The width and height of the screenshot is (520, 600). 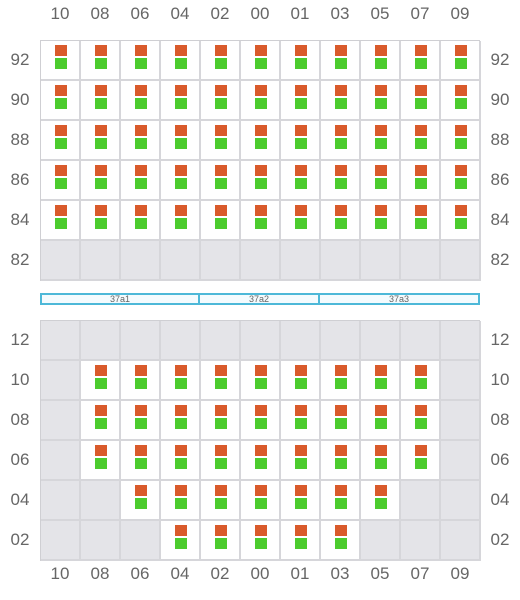 What do you see at coordinates (120, 299) in the screenshot?
I see `aisle-segment: 37a1` at bounding box center [120, 299].